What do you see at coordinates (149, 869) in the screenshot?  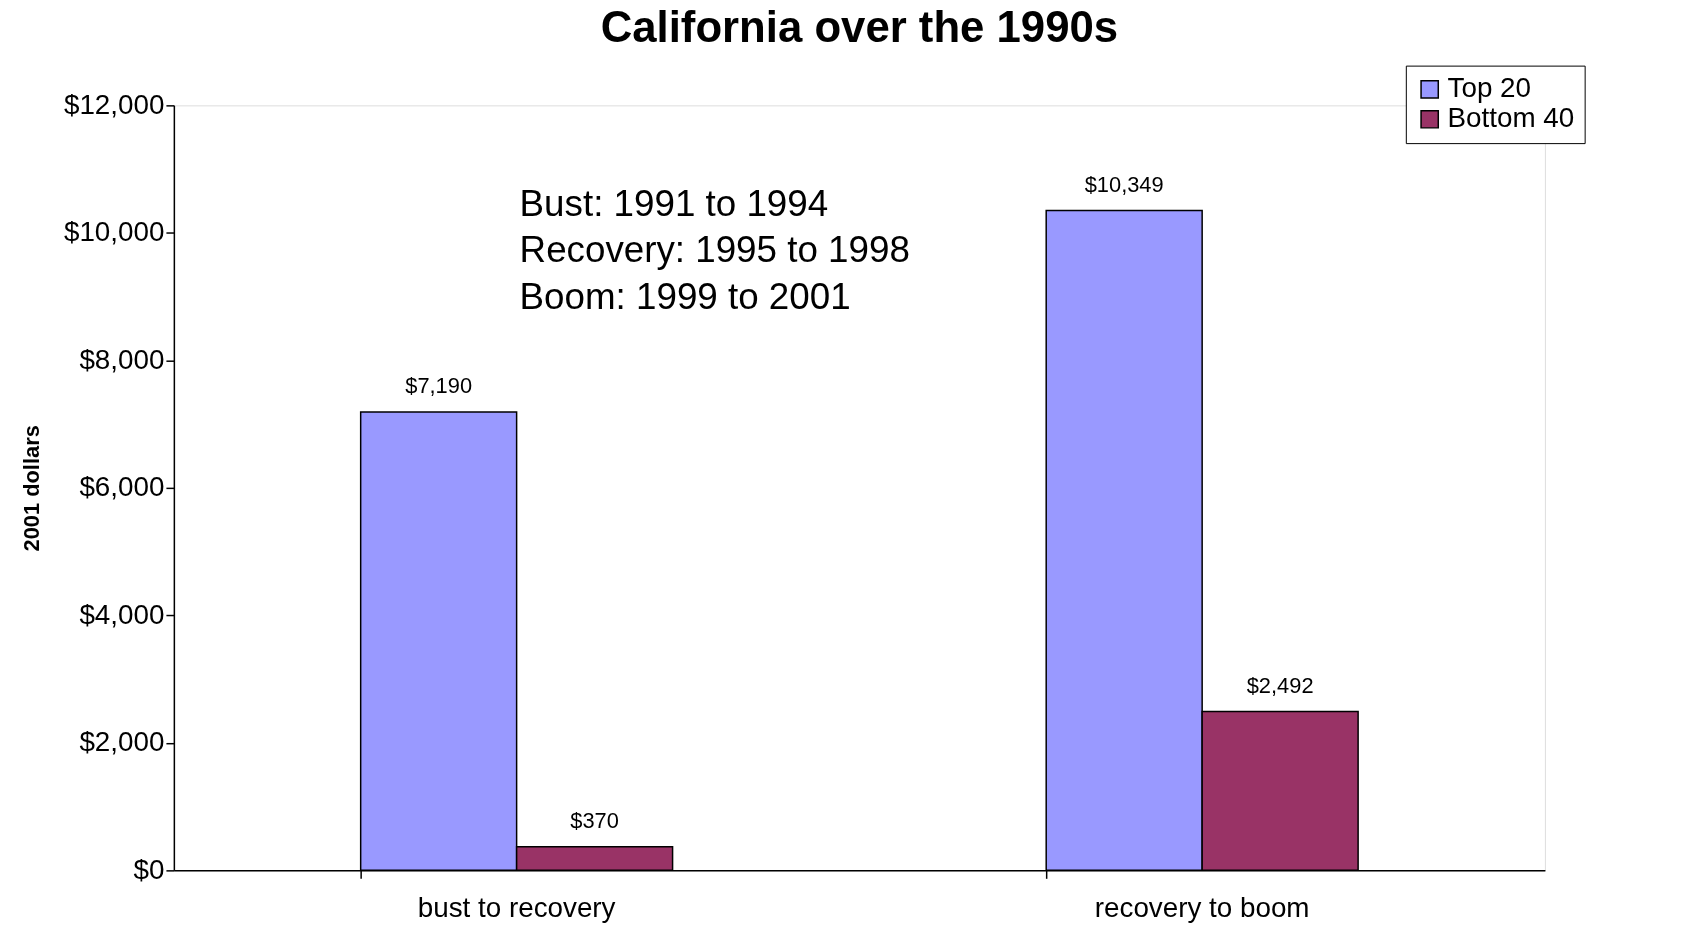 I see `y-tick-label: $0` at bounding box center [149, 869].